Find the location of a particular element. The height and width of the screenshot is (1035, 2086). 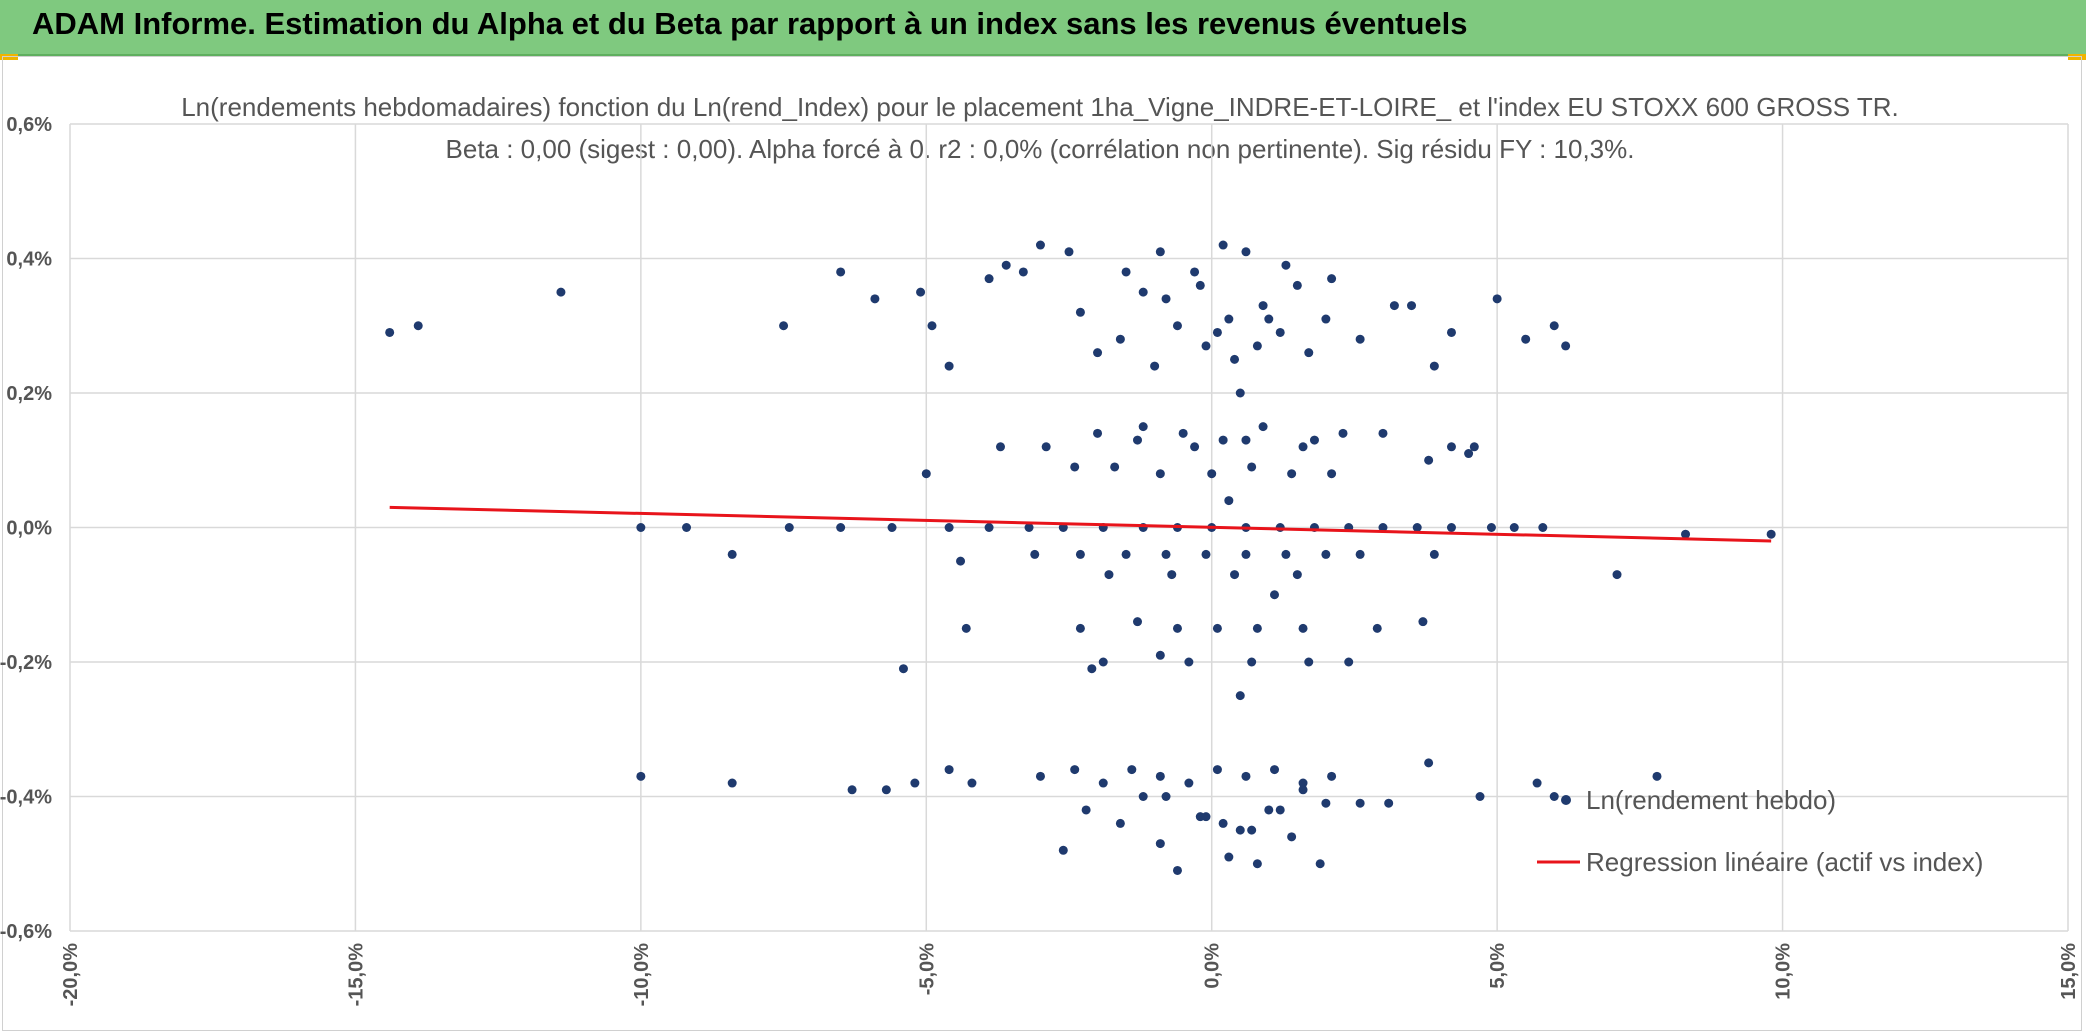

y-tick-label: 0,6% is located at coordinates (29, 125).